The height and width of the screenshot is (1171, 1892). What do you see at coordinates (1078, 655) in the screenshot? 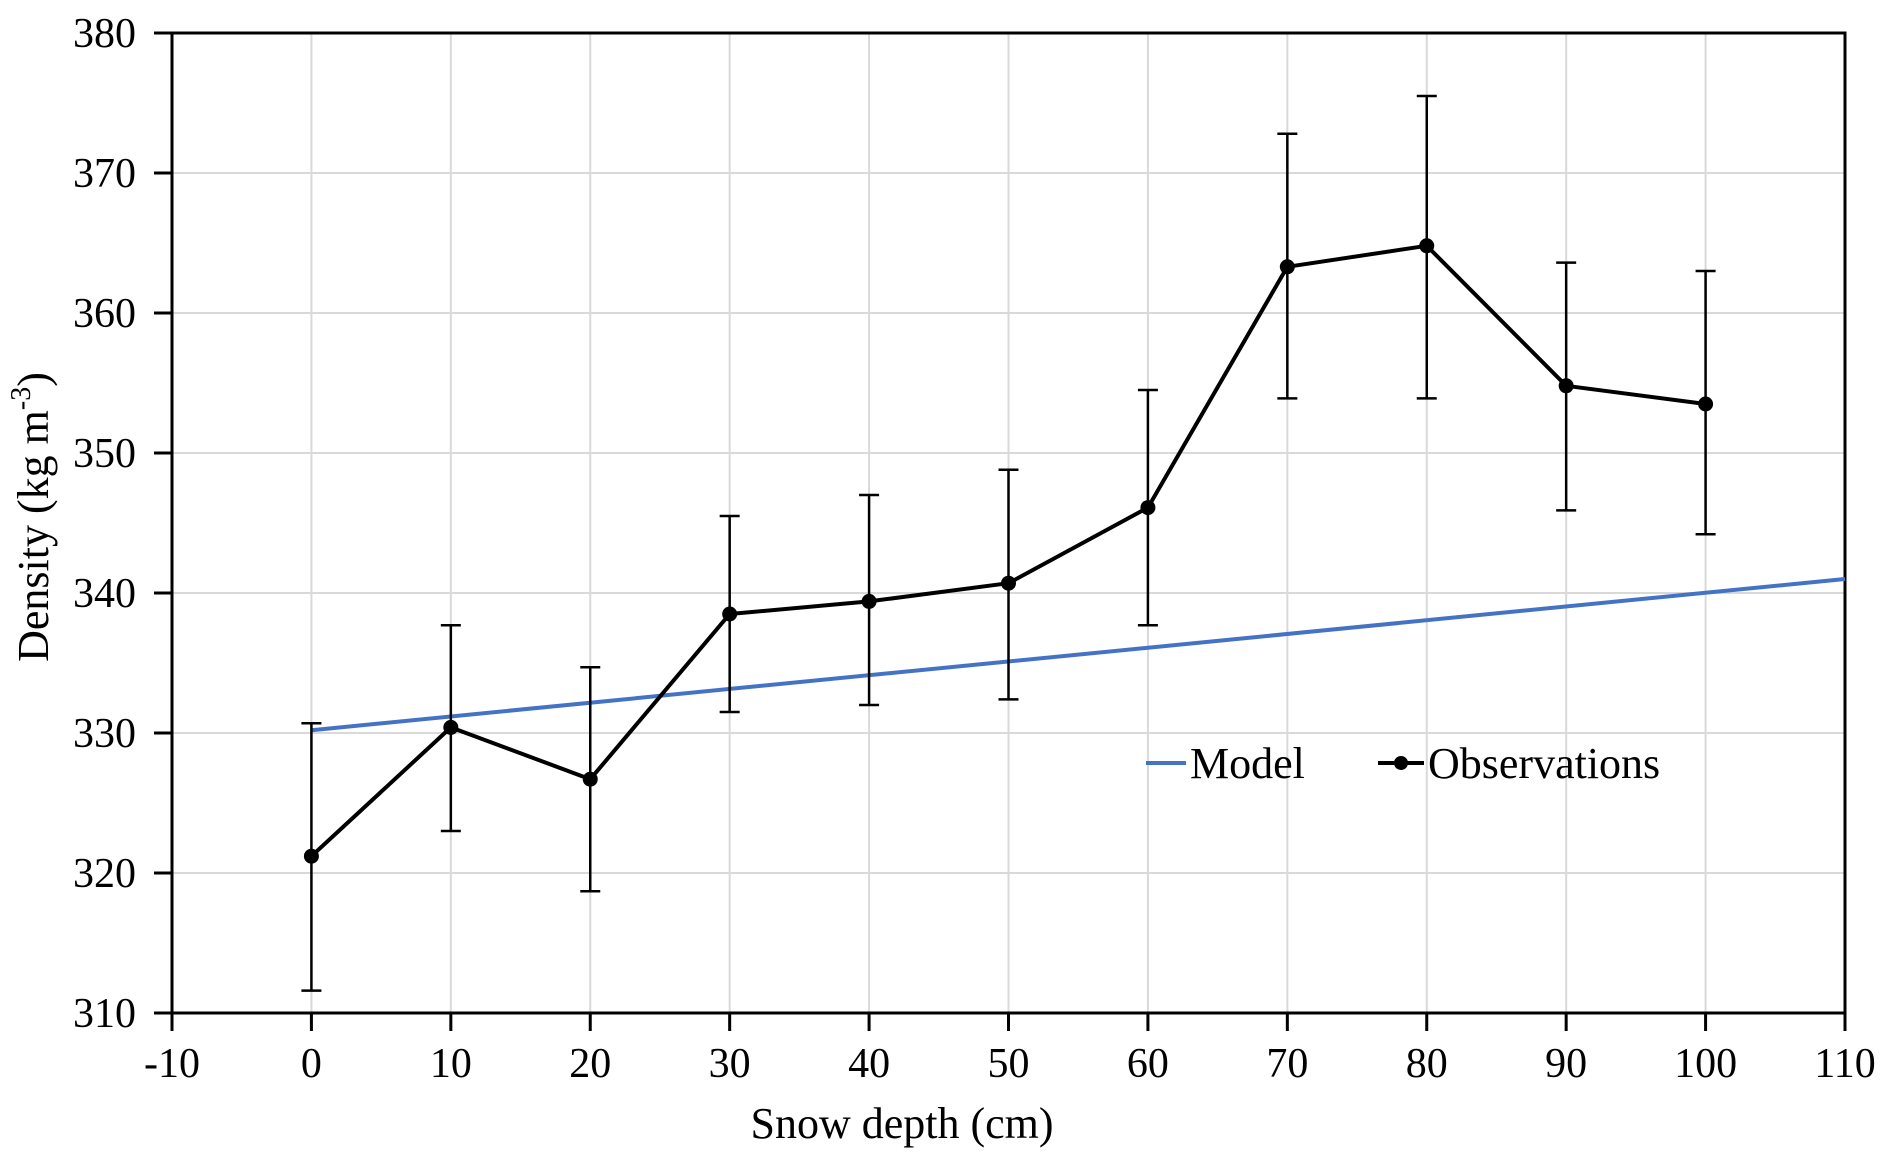
I see `model-line` at bounding box center [1078, 655].